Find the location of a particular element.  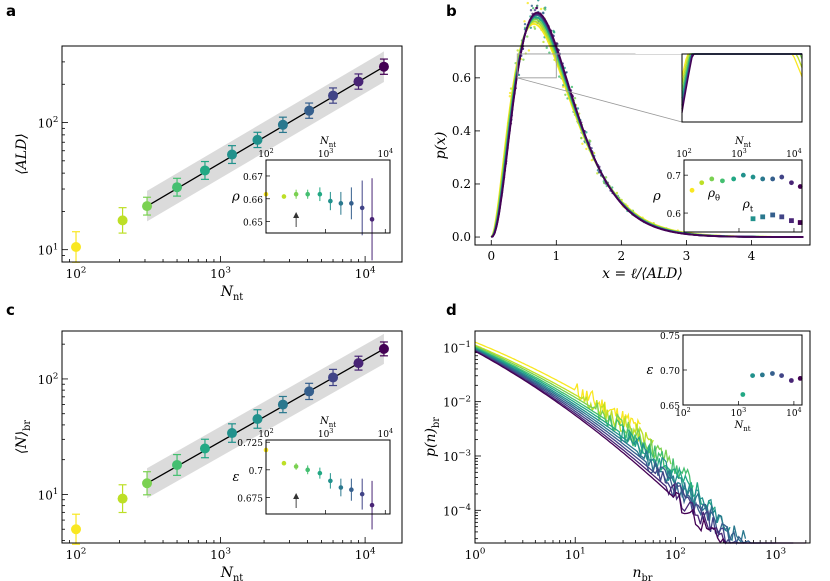

inset-x-tick-label: 10² is located at coordinates (684, 153).